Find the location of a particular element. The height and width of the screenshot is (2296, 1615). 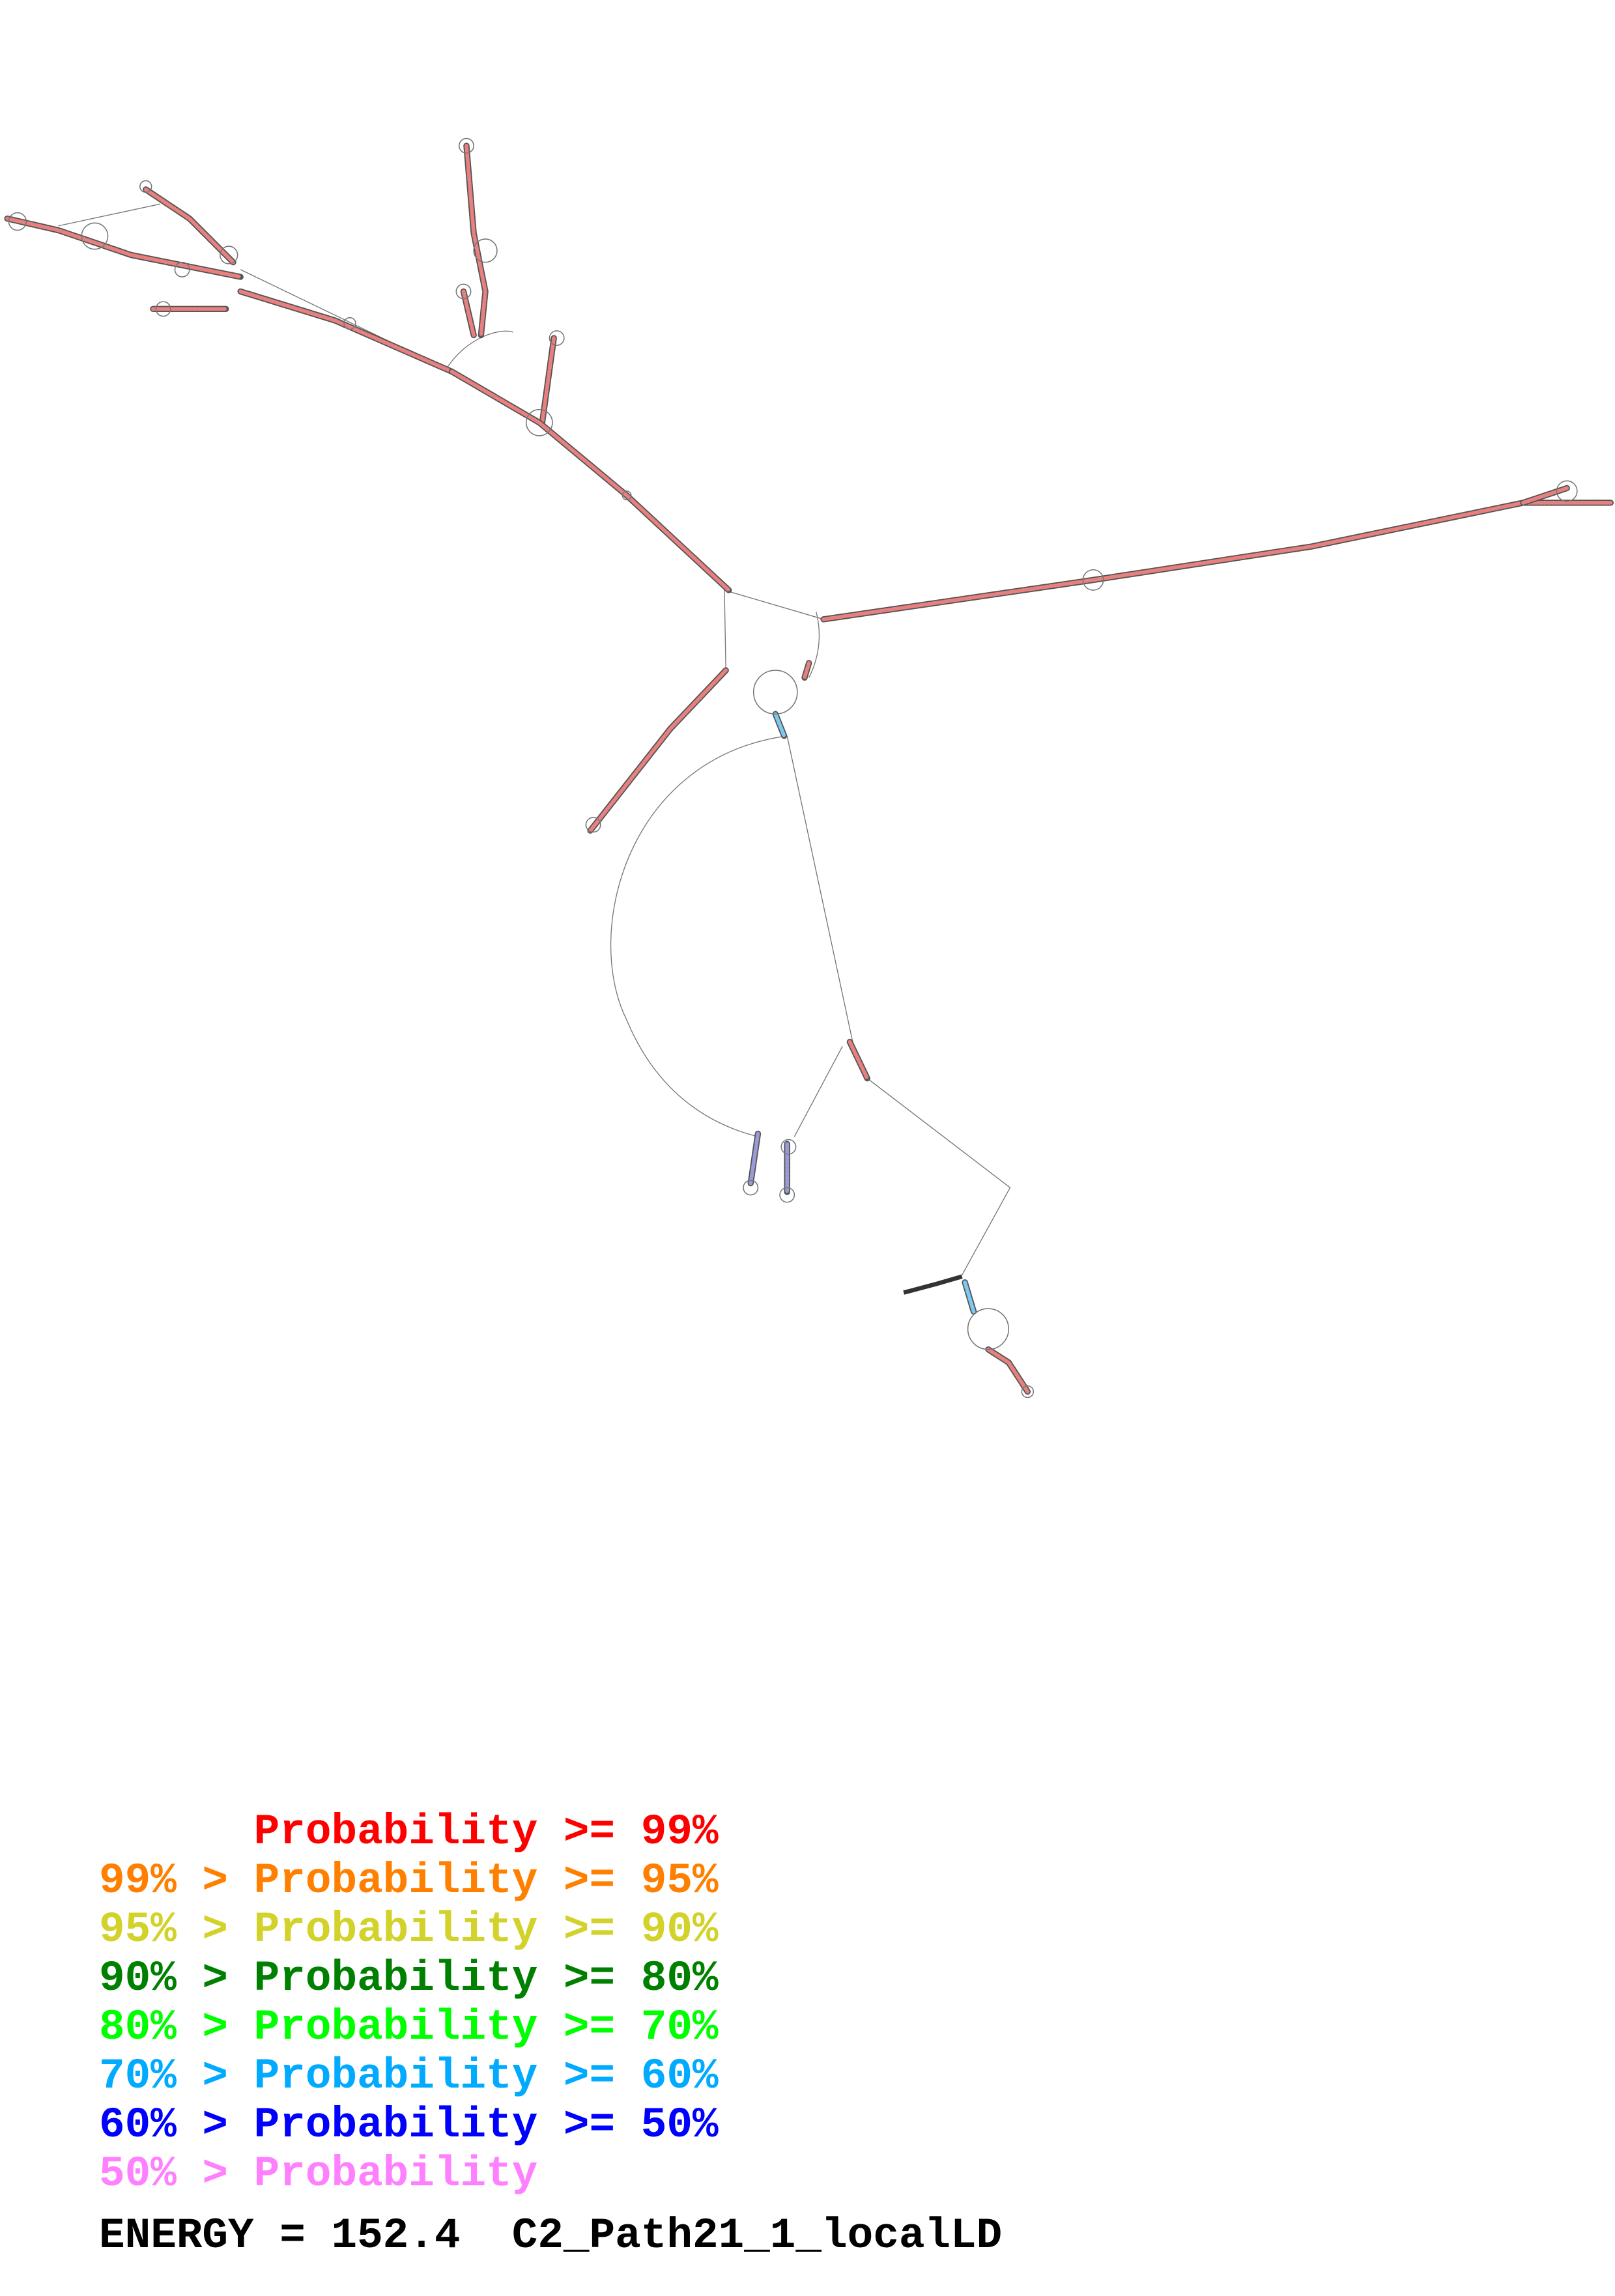

legend-label: Probability >= 99% is located at coordinates (486, 1831).